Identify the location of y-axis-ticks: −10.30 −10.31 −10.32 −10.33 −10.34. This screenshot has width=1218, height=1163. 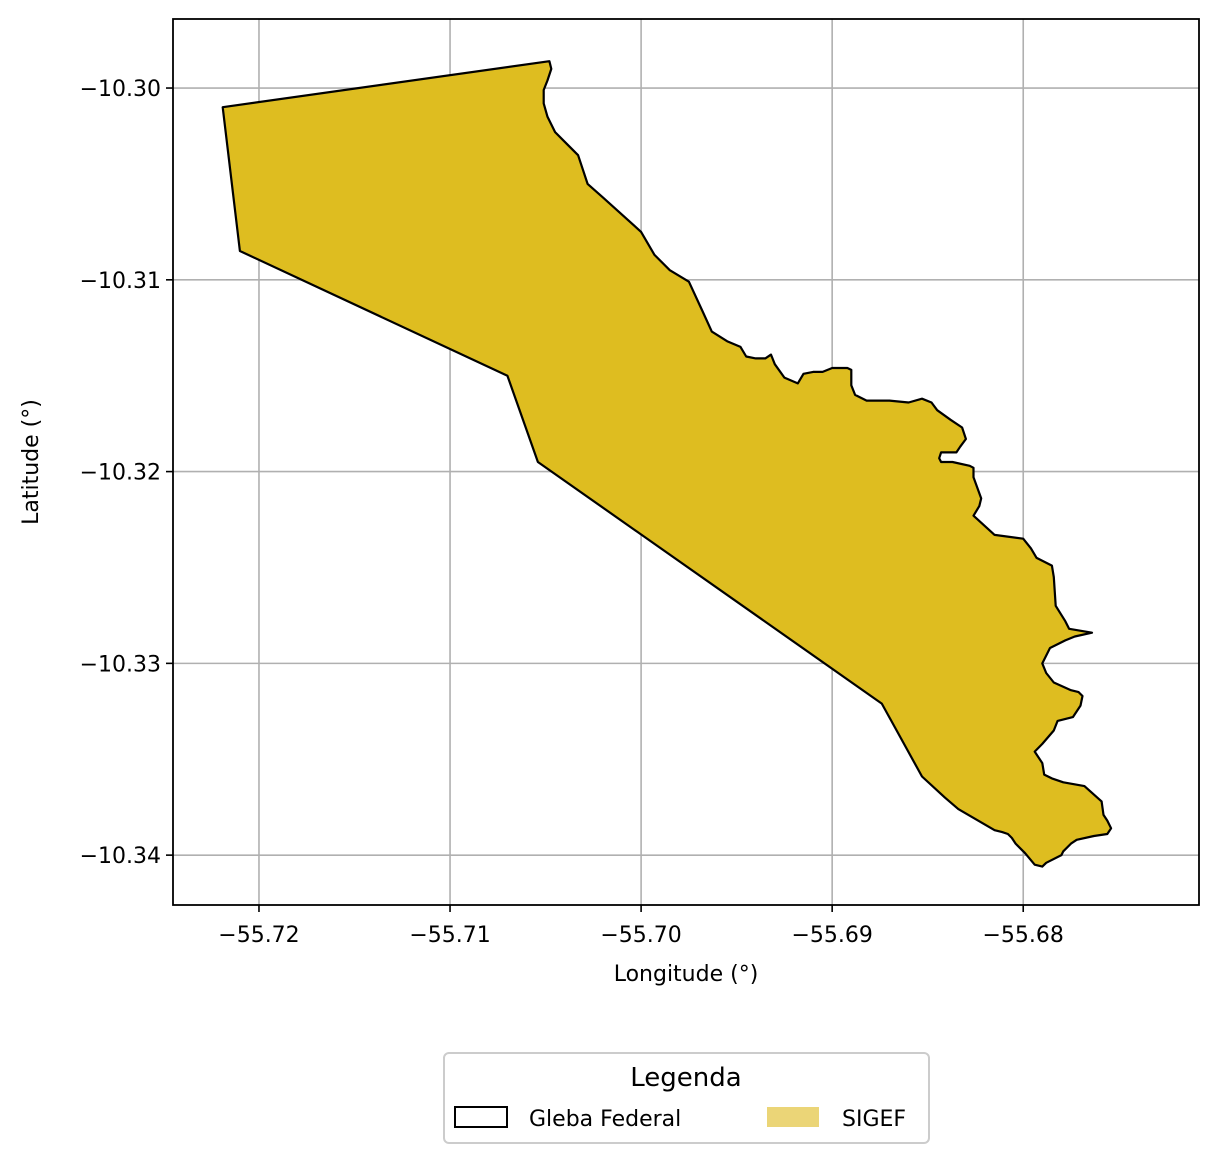
(126, 473).